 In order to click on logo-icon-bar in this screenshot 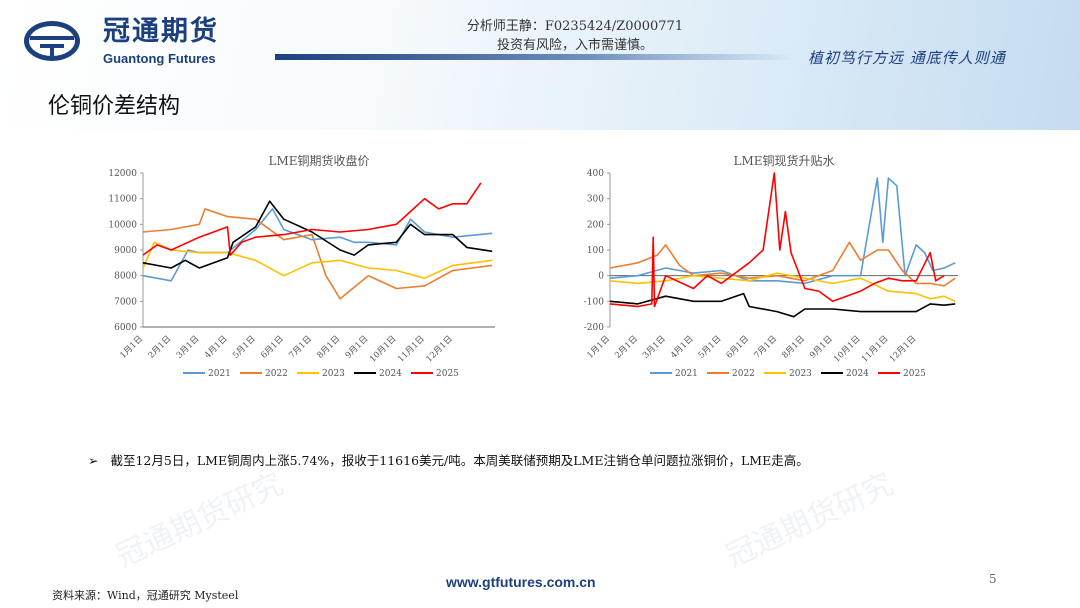, I will do `click(52, 38)`.